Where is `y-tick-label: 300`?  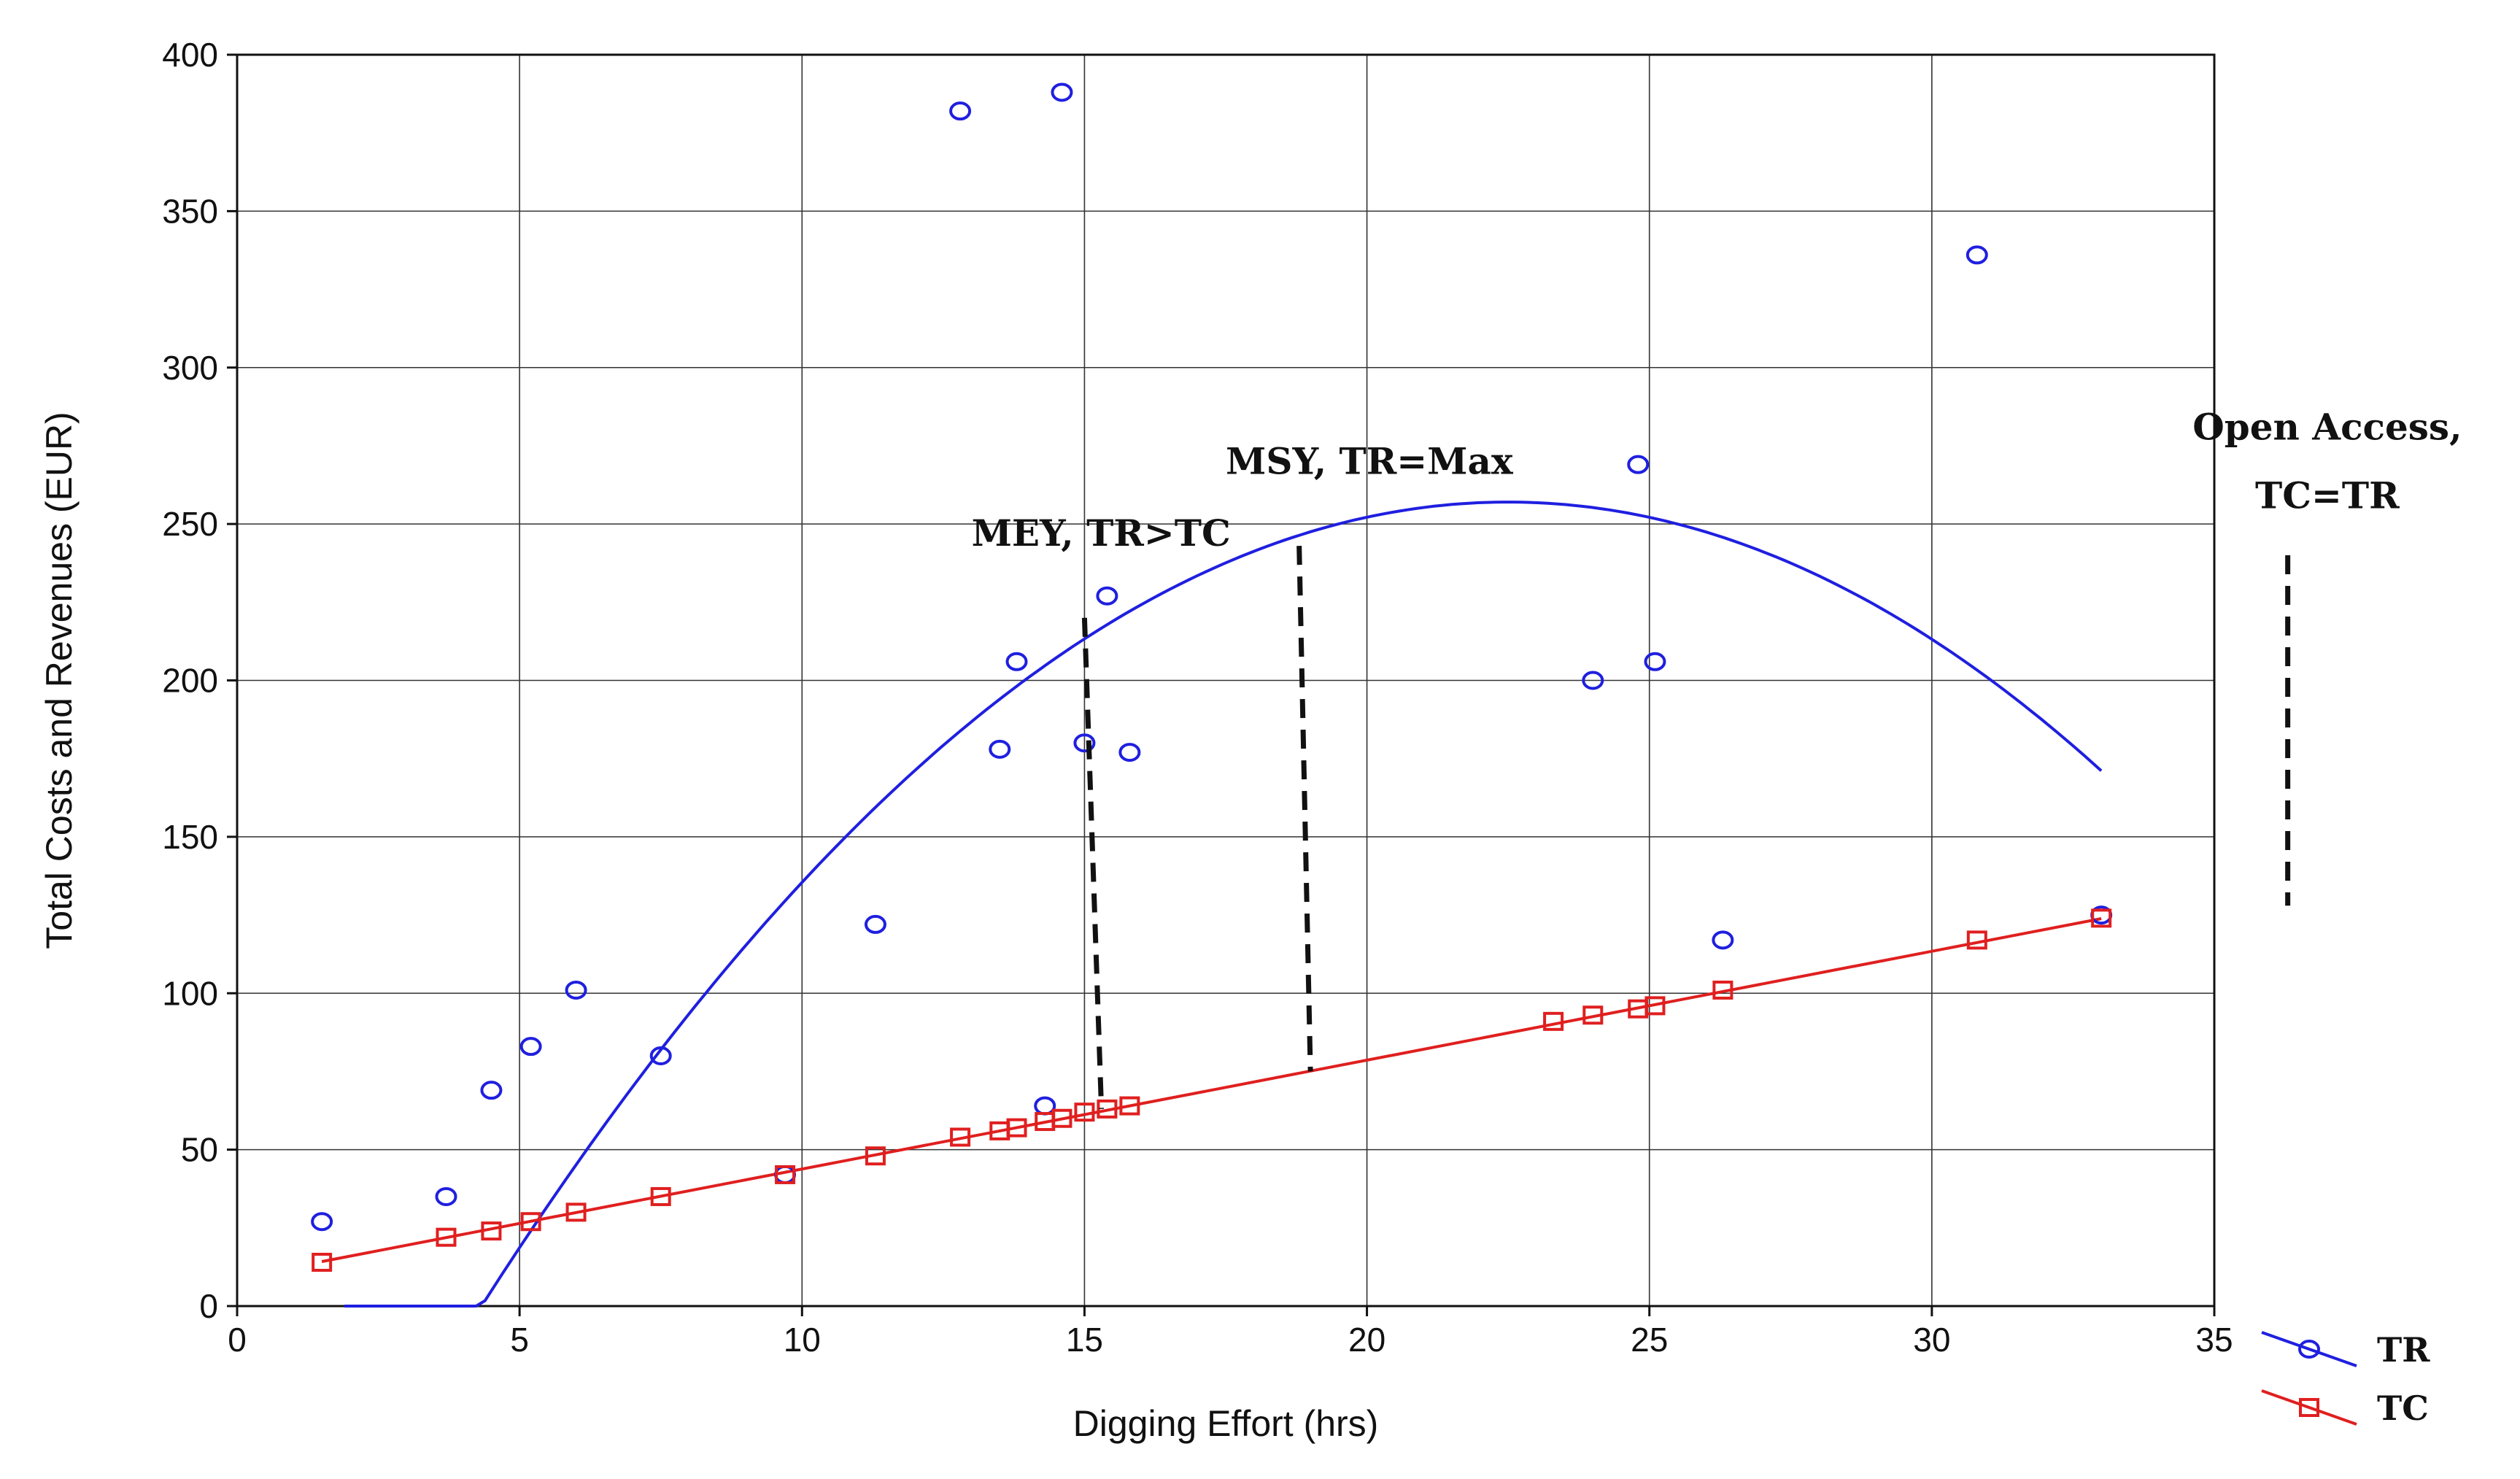 y-tick-label: 300 is located at coordinates (190, 368).